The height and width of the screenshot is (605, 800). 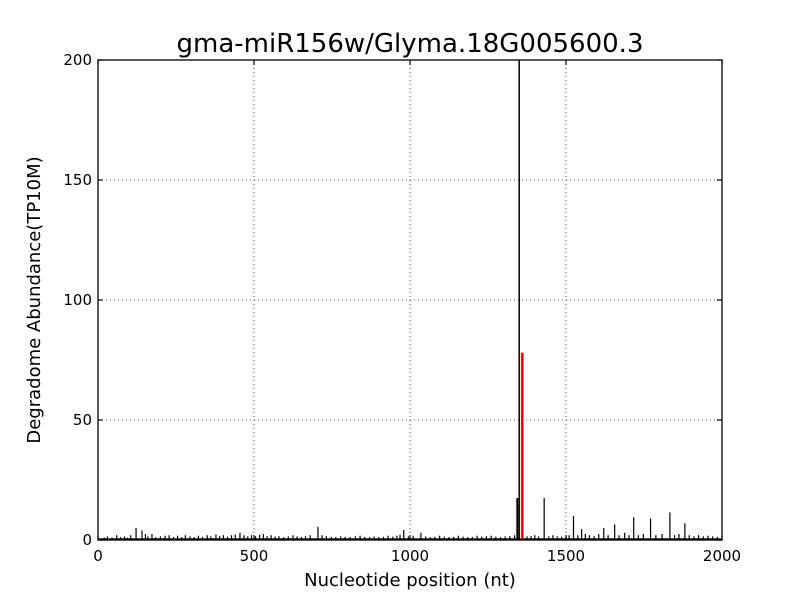 I want to click on y-tick-label: 0, so click(x=87, y=540).